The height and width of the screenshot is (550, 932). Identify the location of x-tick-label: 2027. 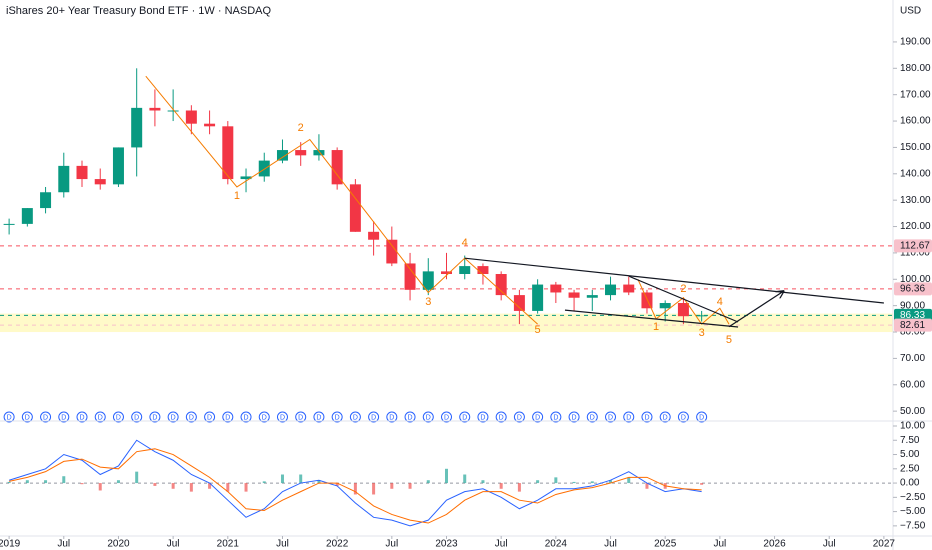
(884, 544).